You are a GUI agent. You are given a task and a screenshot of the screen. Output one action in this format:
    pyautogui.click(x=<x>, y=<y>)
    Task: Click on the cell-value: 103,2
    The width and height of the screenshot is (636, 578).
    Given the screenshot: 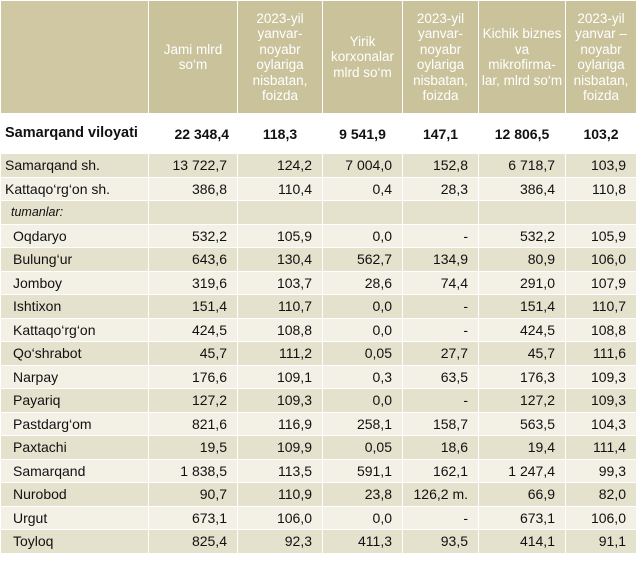 What is the action you would take?
    pyautogui.click(x=600, y=133)
    